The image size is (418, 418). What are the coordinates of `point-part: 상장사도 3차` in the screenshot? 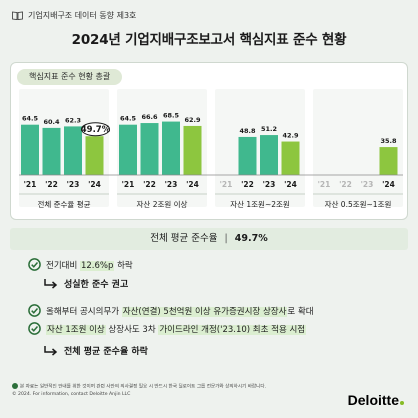 It's located at (132, 329).